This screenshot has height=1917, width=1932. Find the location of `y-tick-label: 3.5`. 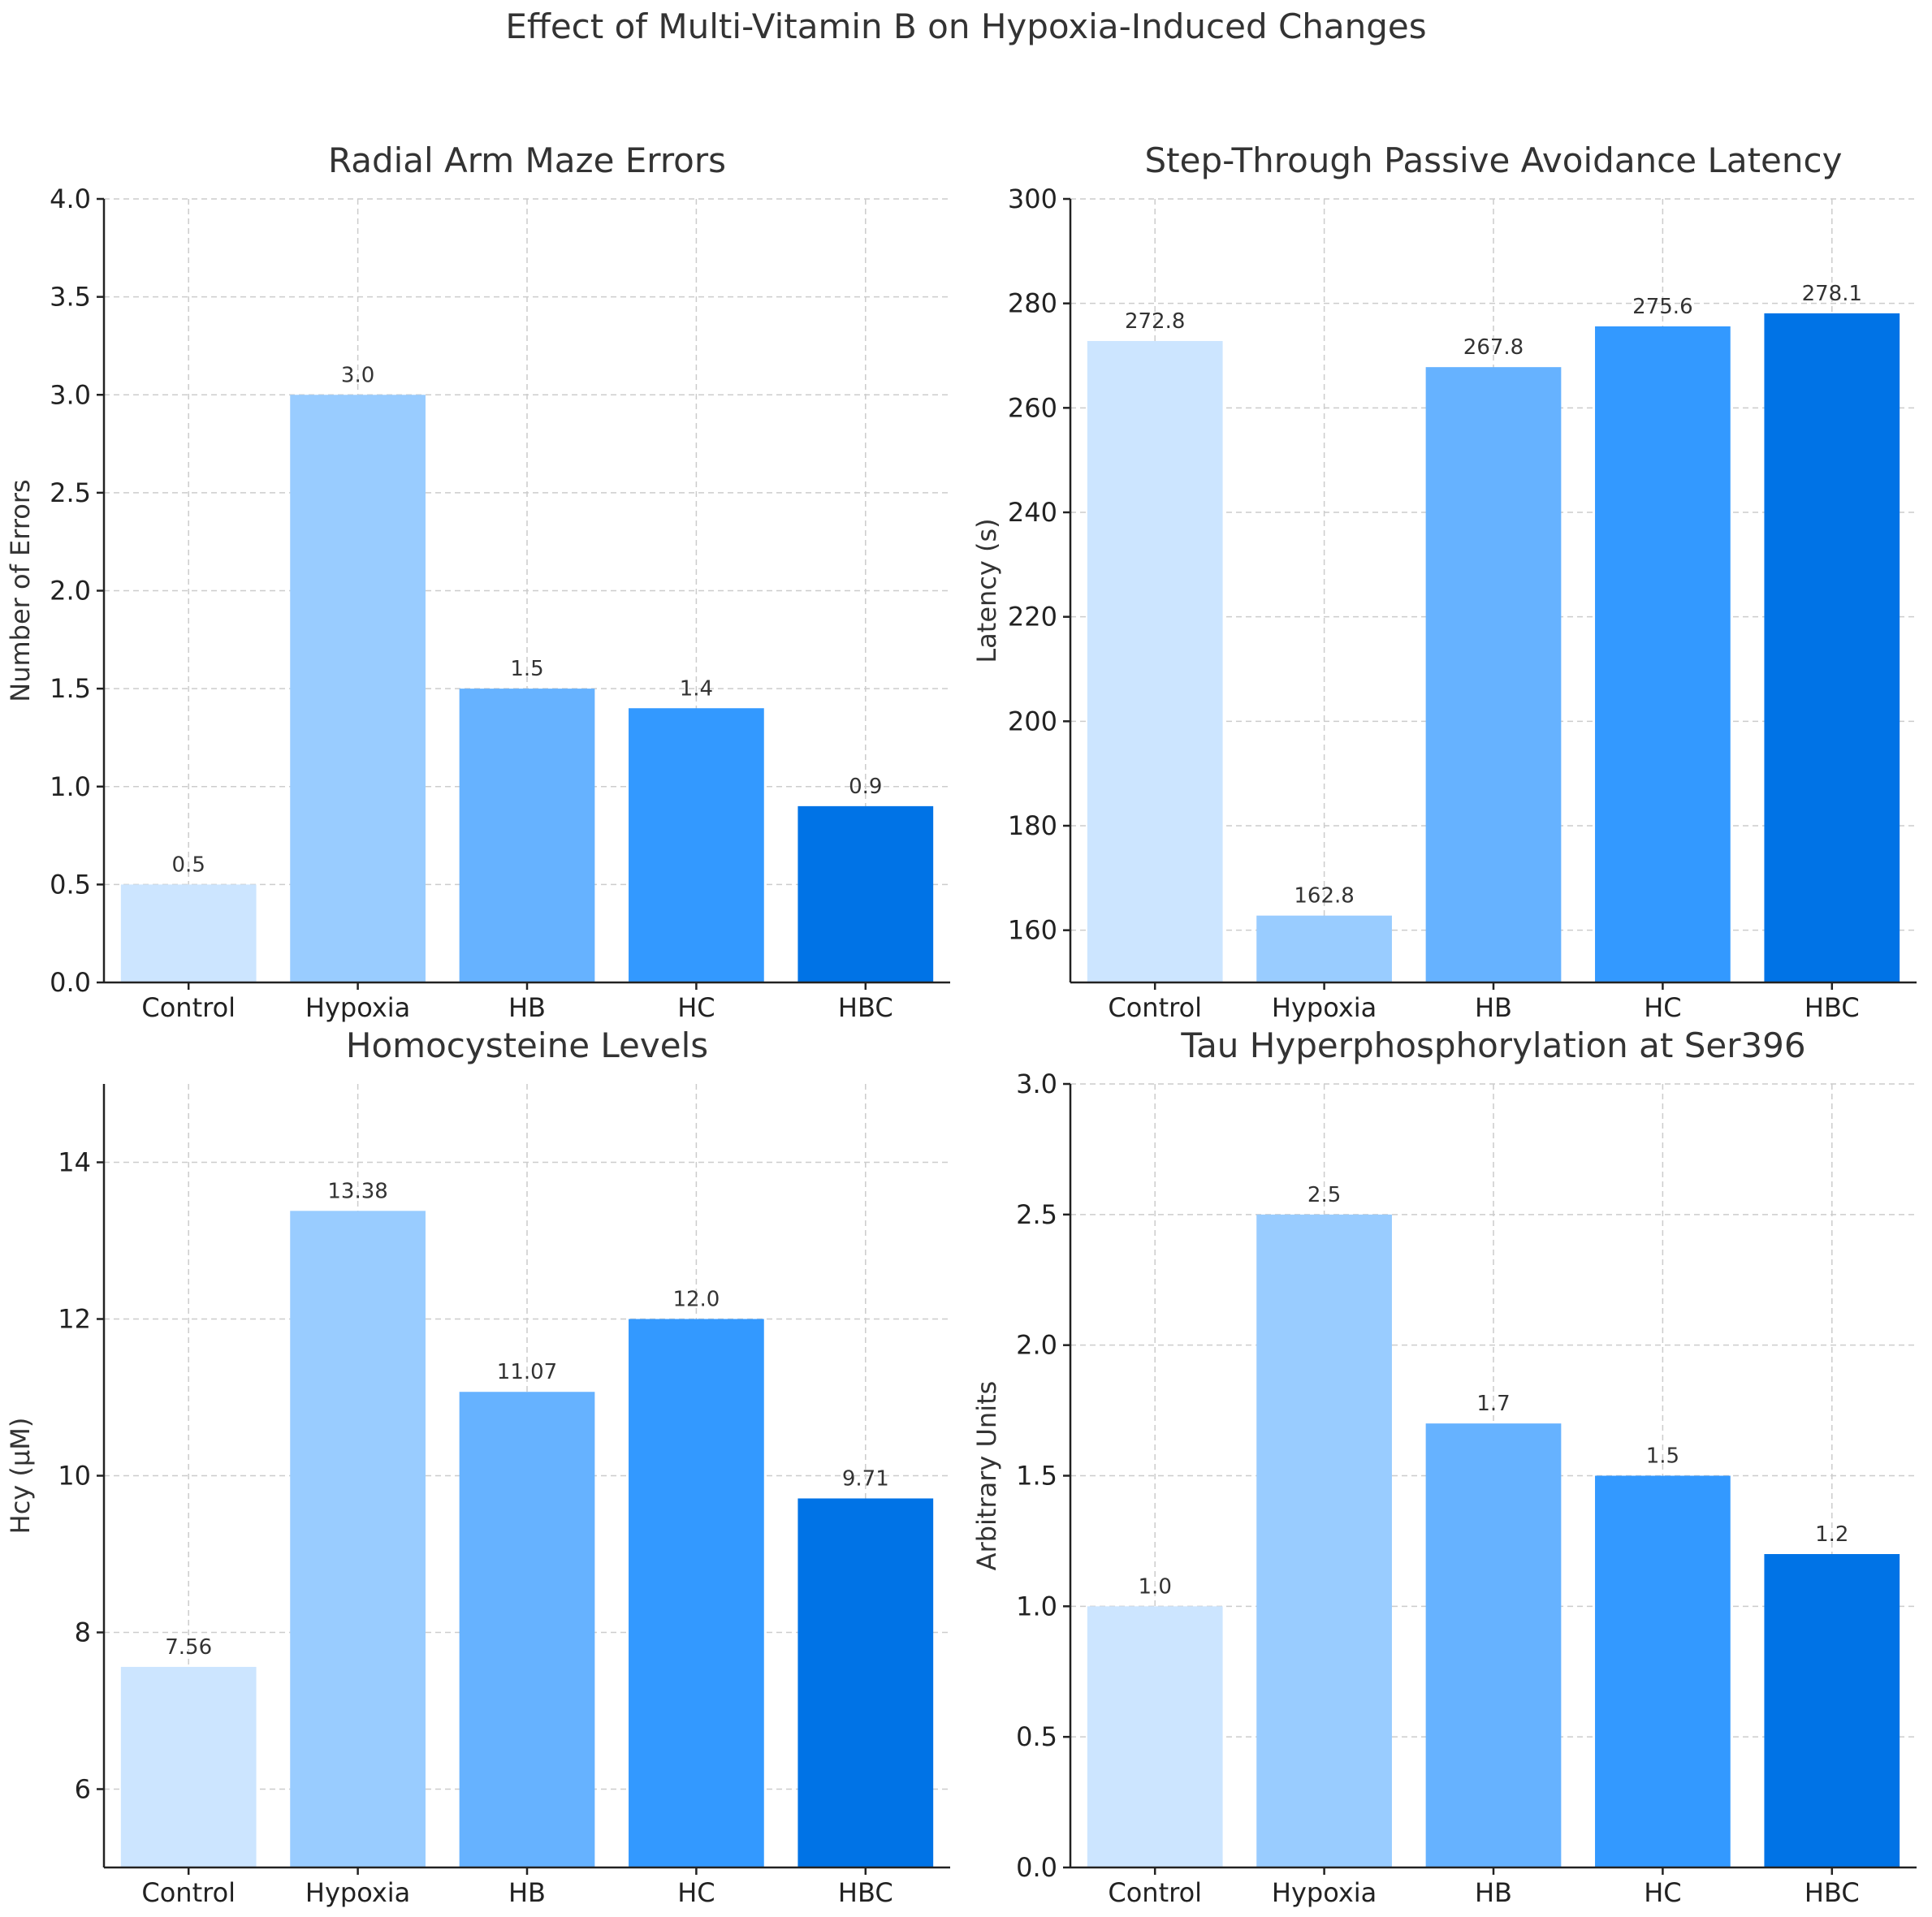

y-tick-label: 3.5 is located at coordinates (71, 297).